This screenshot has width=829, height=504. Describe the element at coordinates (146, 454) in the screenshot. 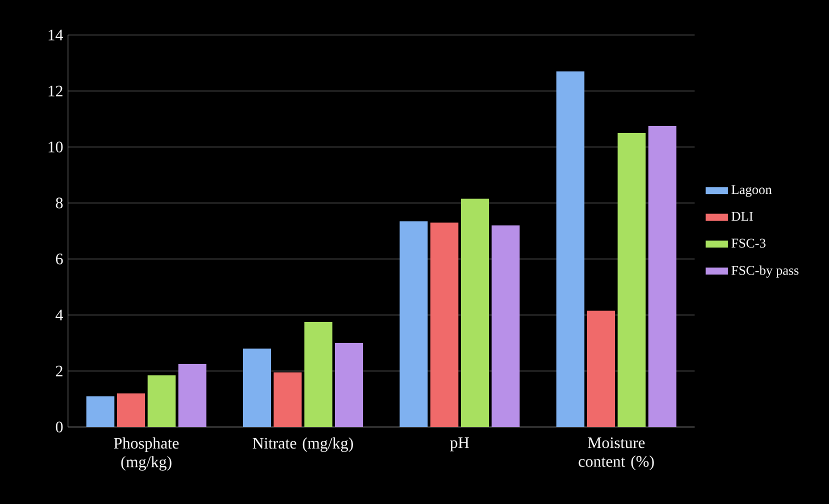

I see `x-tick-label: Phosphate (mg/kg)` at that location.